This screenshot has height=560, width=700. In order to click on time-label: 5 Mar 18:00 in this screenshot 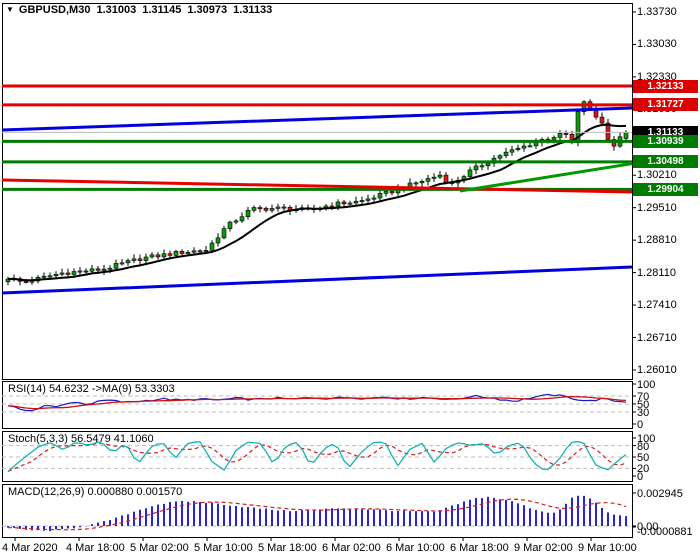, I will do `click(287, 548)`.